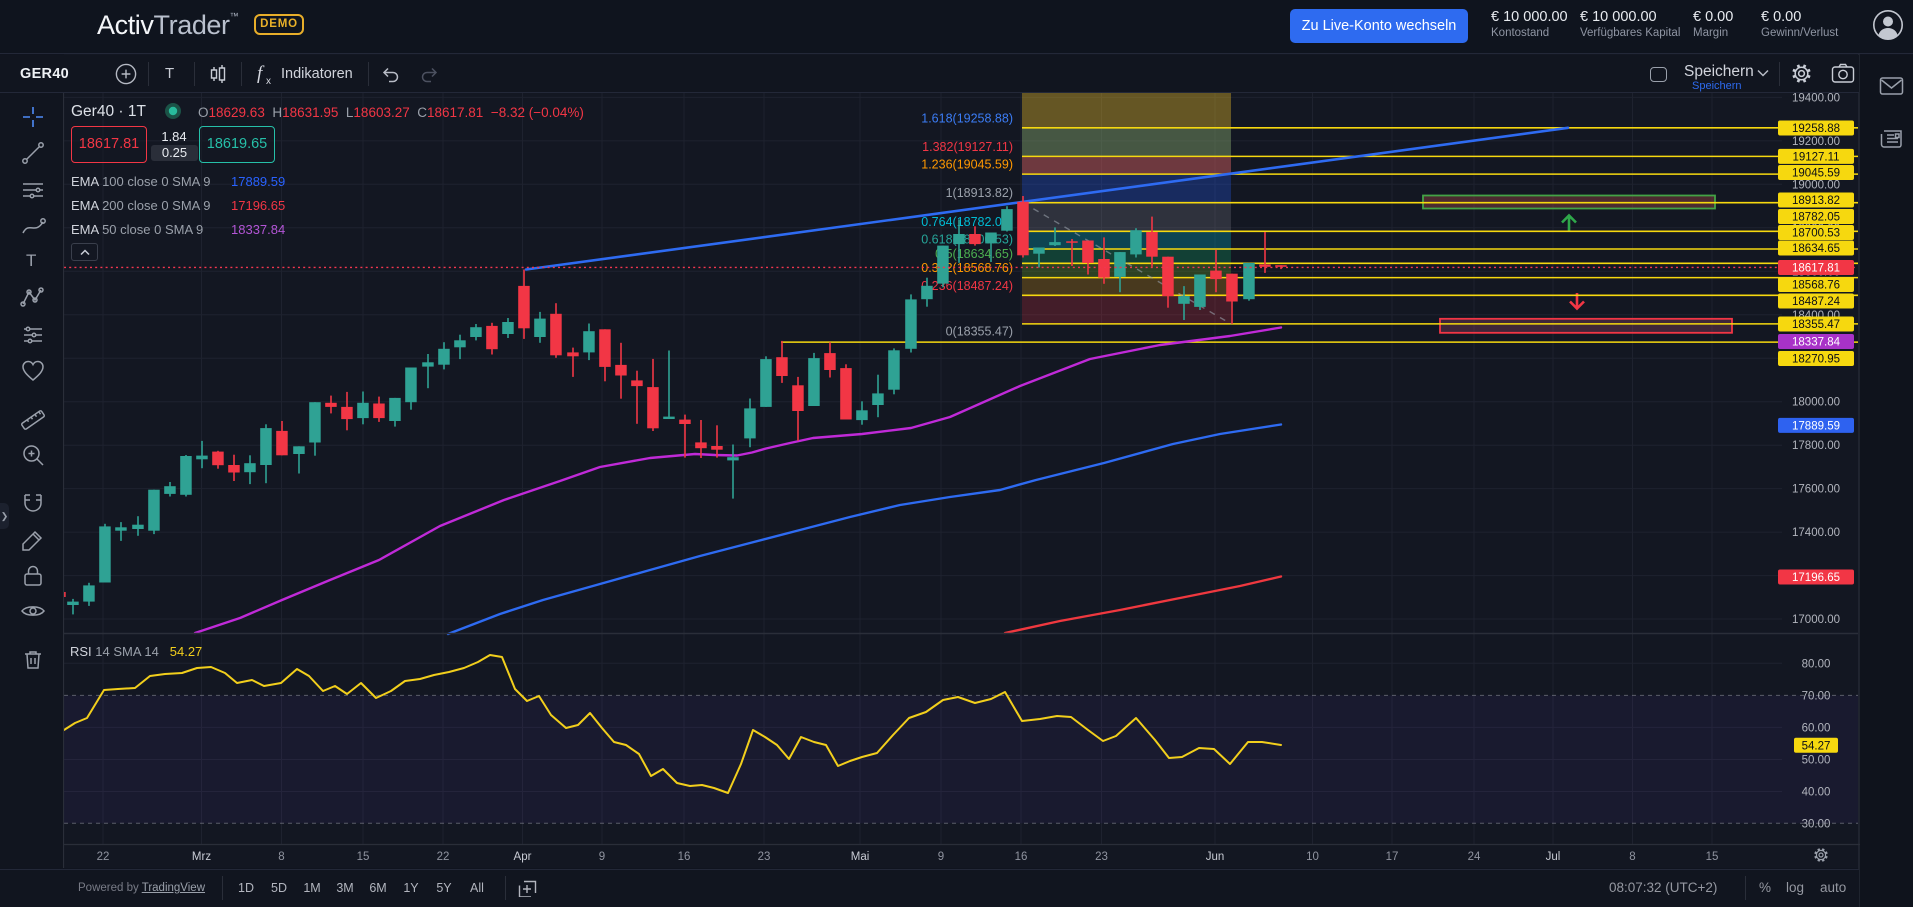  Describe the element at coordinates (1816, 142) in the screenshot. I see `svg-text: 19200.00` at that location.